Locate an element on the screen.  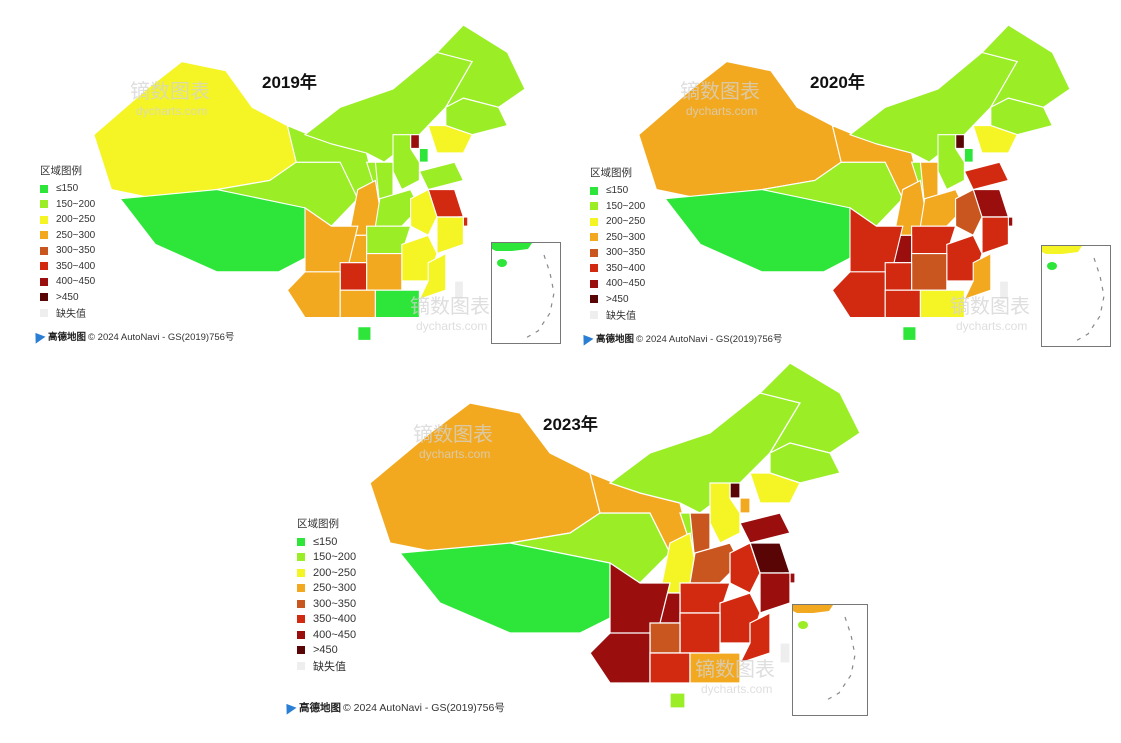
inset-mainland is located at coordinates (1062, 250).